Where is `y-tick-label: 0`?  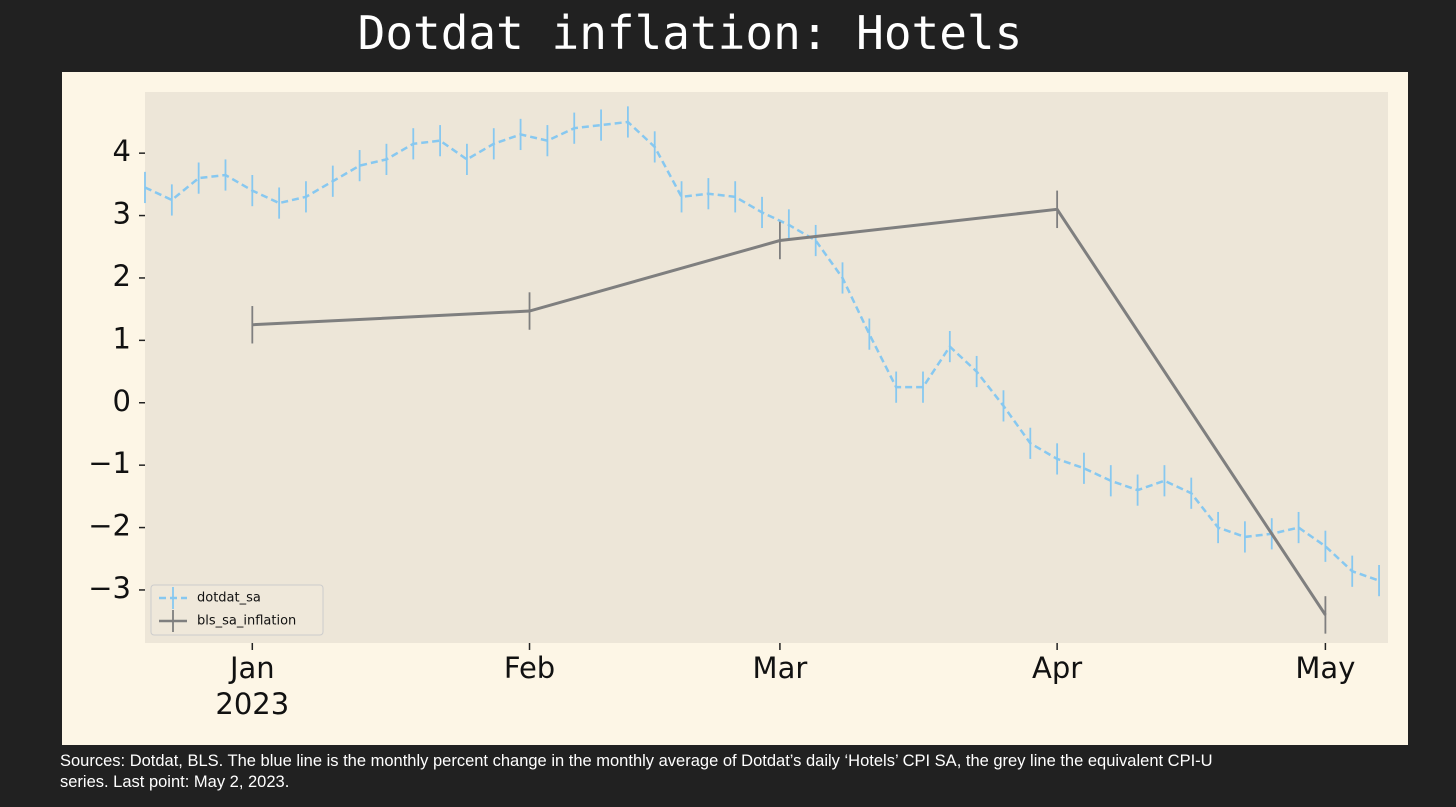 y-tick-label: 0 is located at coordinates (122, 401).